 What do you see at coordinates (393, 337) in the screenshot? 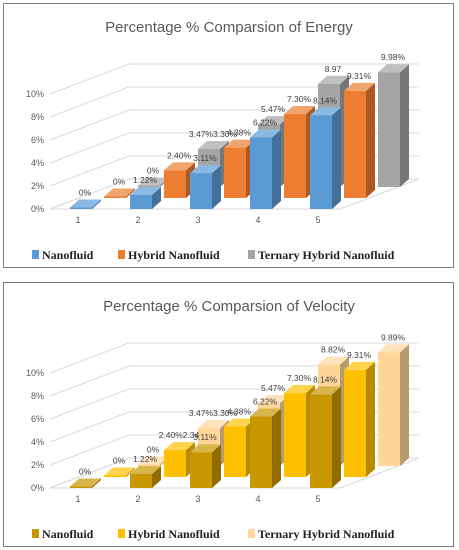
I see `data-label: 9.89%` at bounding box center [393, 337].